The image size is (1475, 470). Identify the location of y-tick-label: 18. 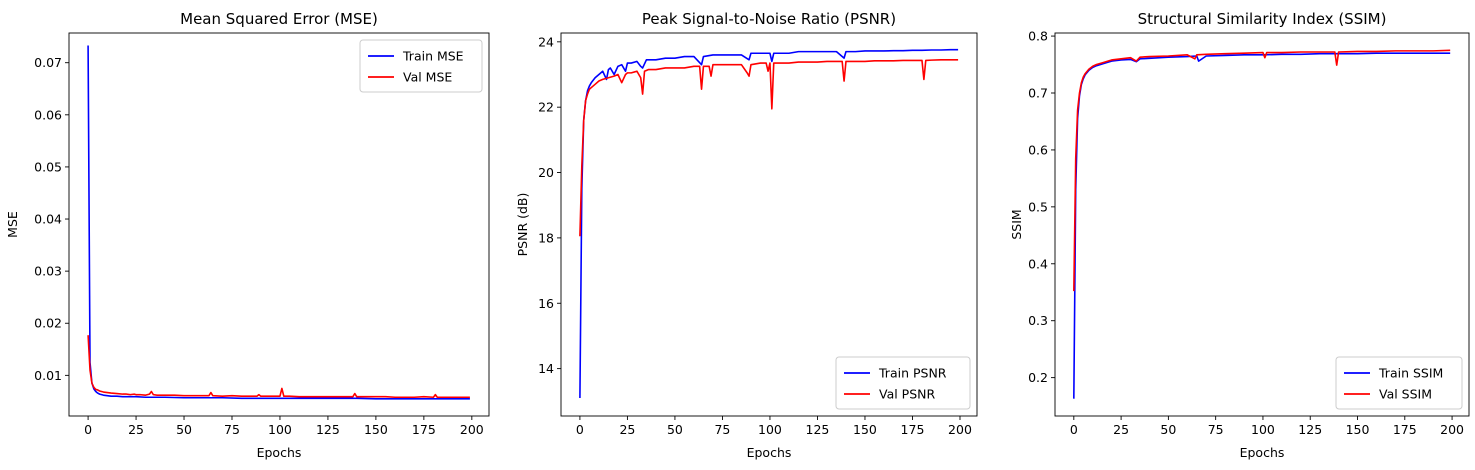
(546, 237).